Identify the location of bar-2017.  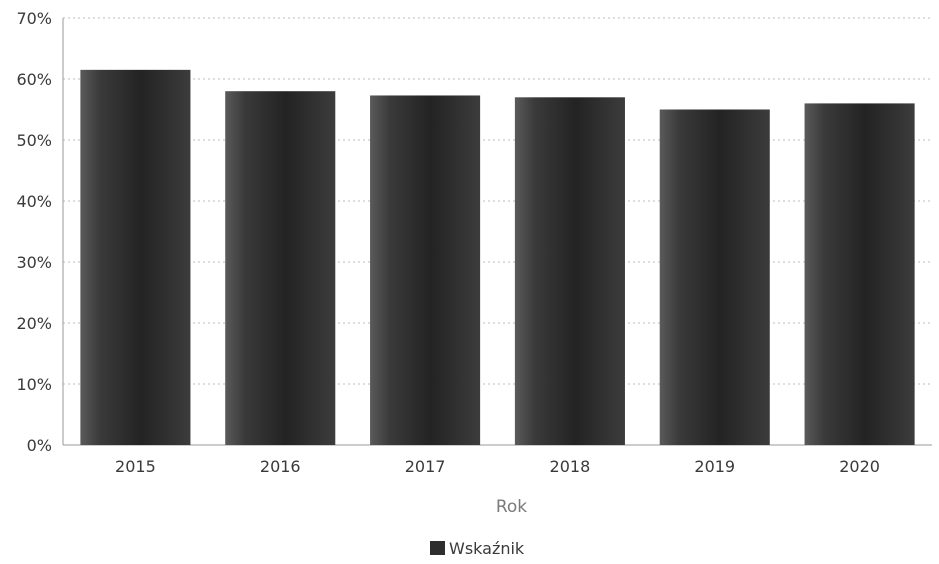
(425, 270).